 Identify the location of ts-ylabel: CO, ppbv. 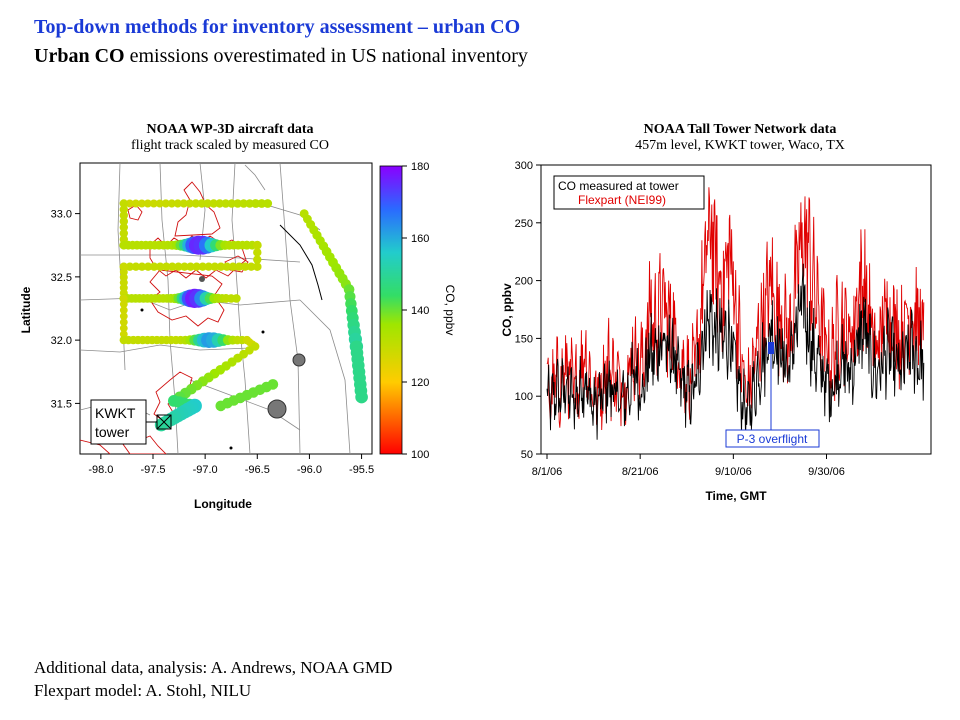
(507, 310).